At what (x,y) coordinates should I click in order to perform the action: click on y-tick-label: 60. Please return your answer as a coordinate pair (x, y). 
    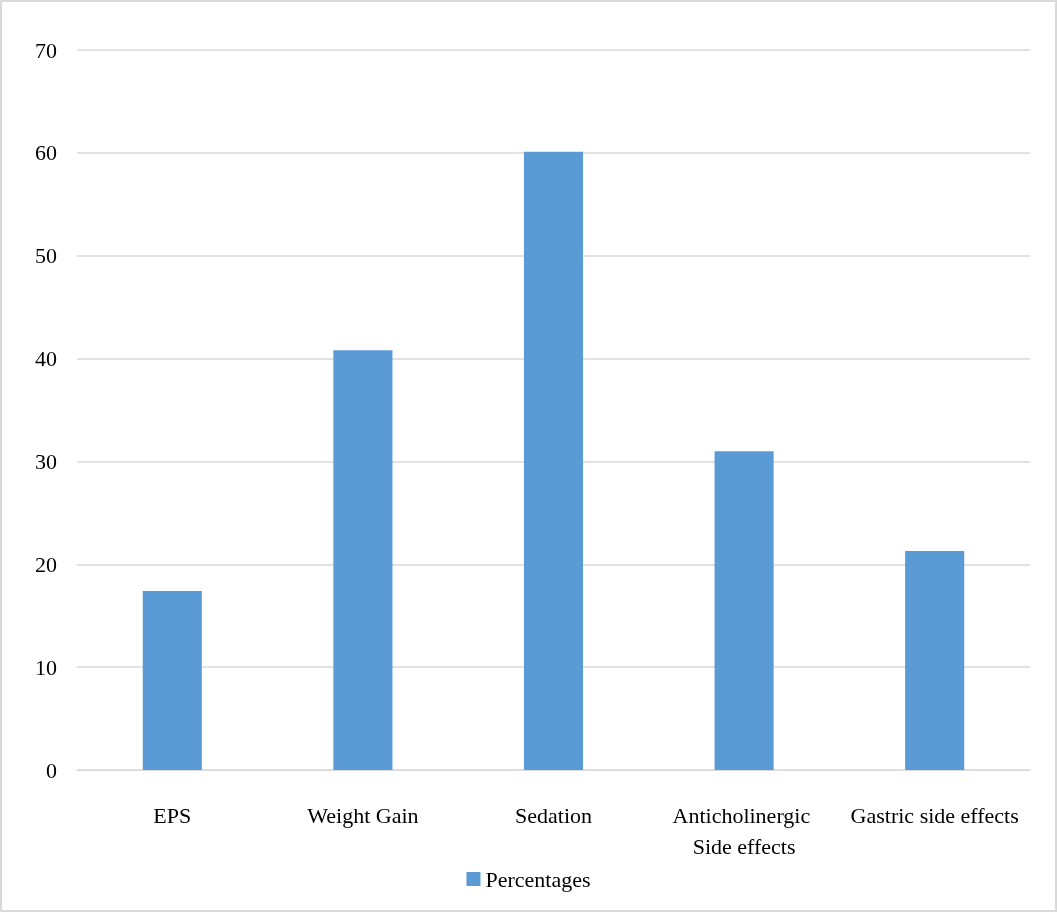
    Looking at the image, I should click on (46, 153).